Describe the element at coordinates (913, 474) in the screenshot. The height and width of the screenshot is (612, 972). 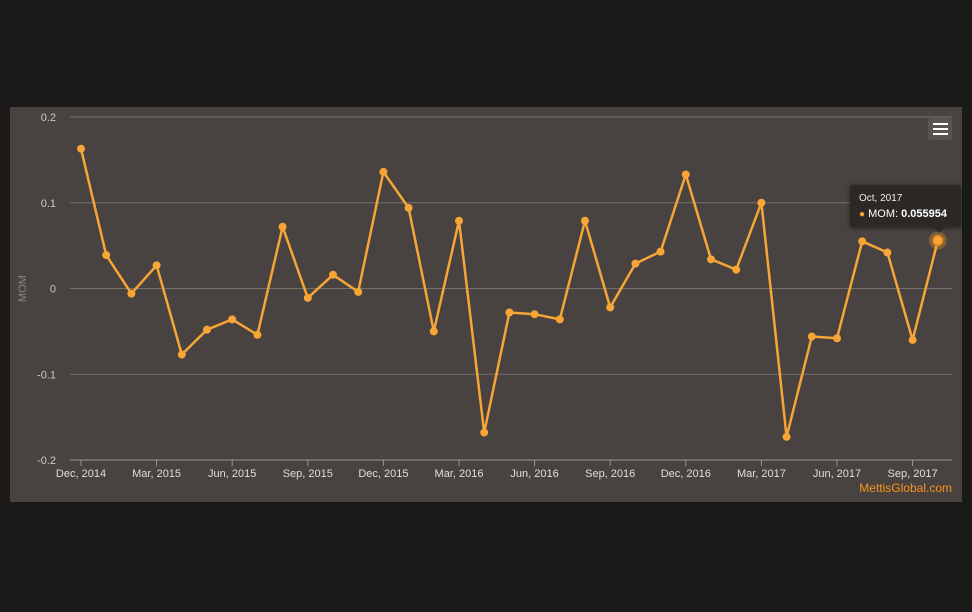
I see `x-tick-label: Sep, 2017` at that location.